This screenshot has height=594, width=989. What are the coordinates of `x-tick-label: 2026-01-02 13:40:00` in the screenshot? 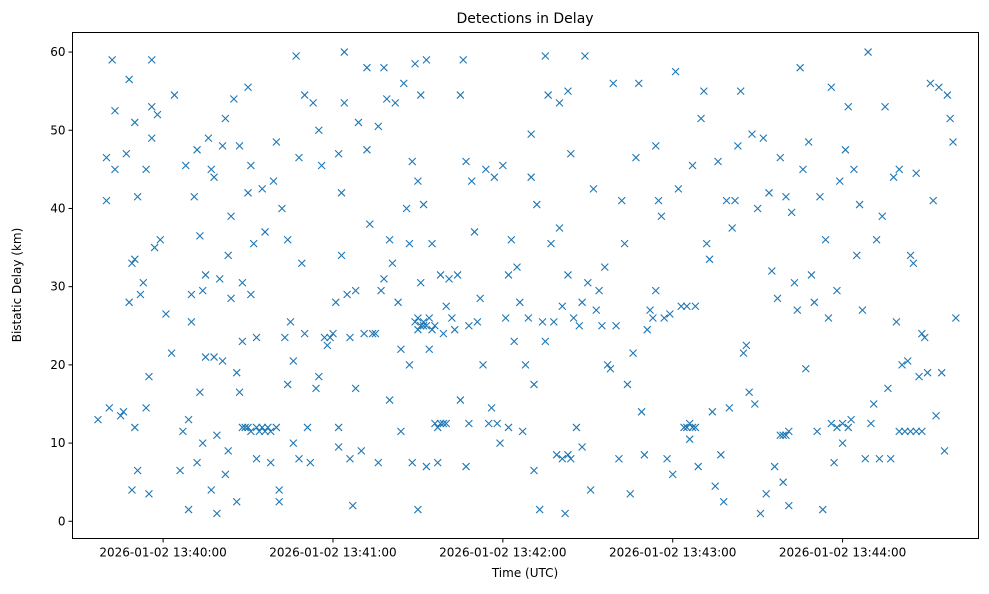 It's located at (162, 553).